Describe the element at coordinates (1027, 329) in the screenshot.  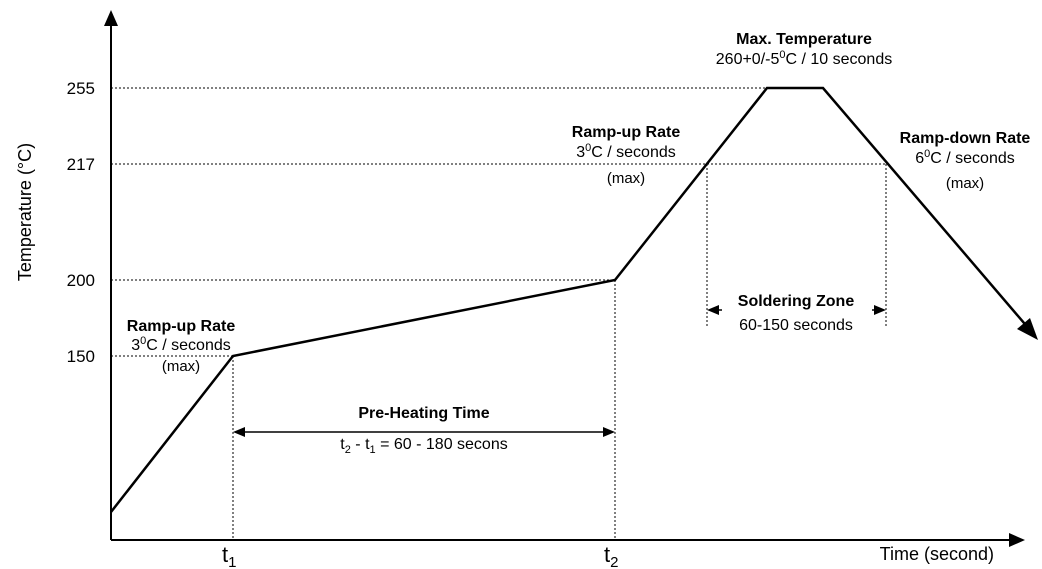
I see `profile-arrow-icon` at that location.